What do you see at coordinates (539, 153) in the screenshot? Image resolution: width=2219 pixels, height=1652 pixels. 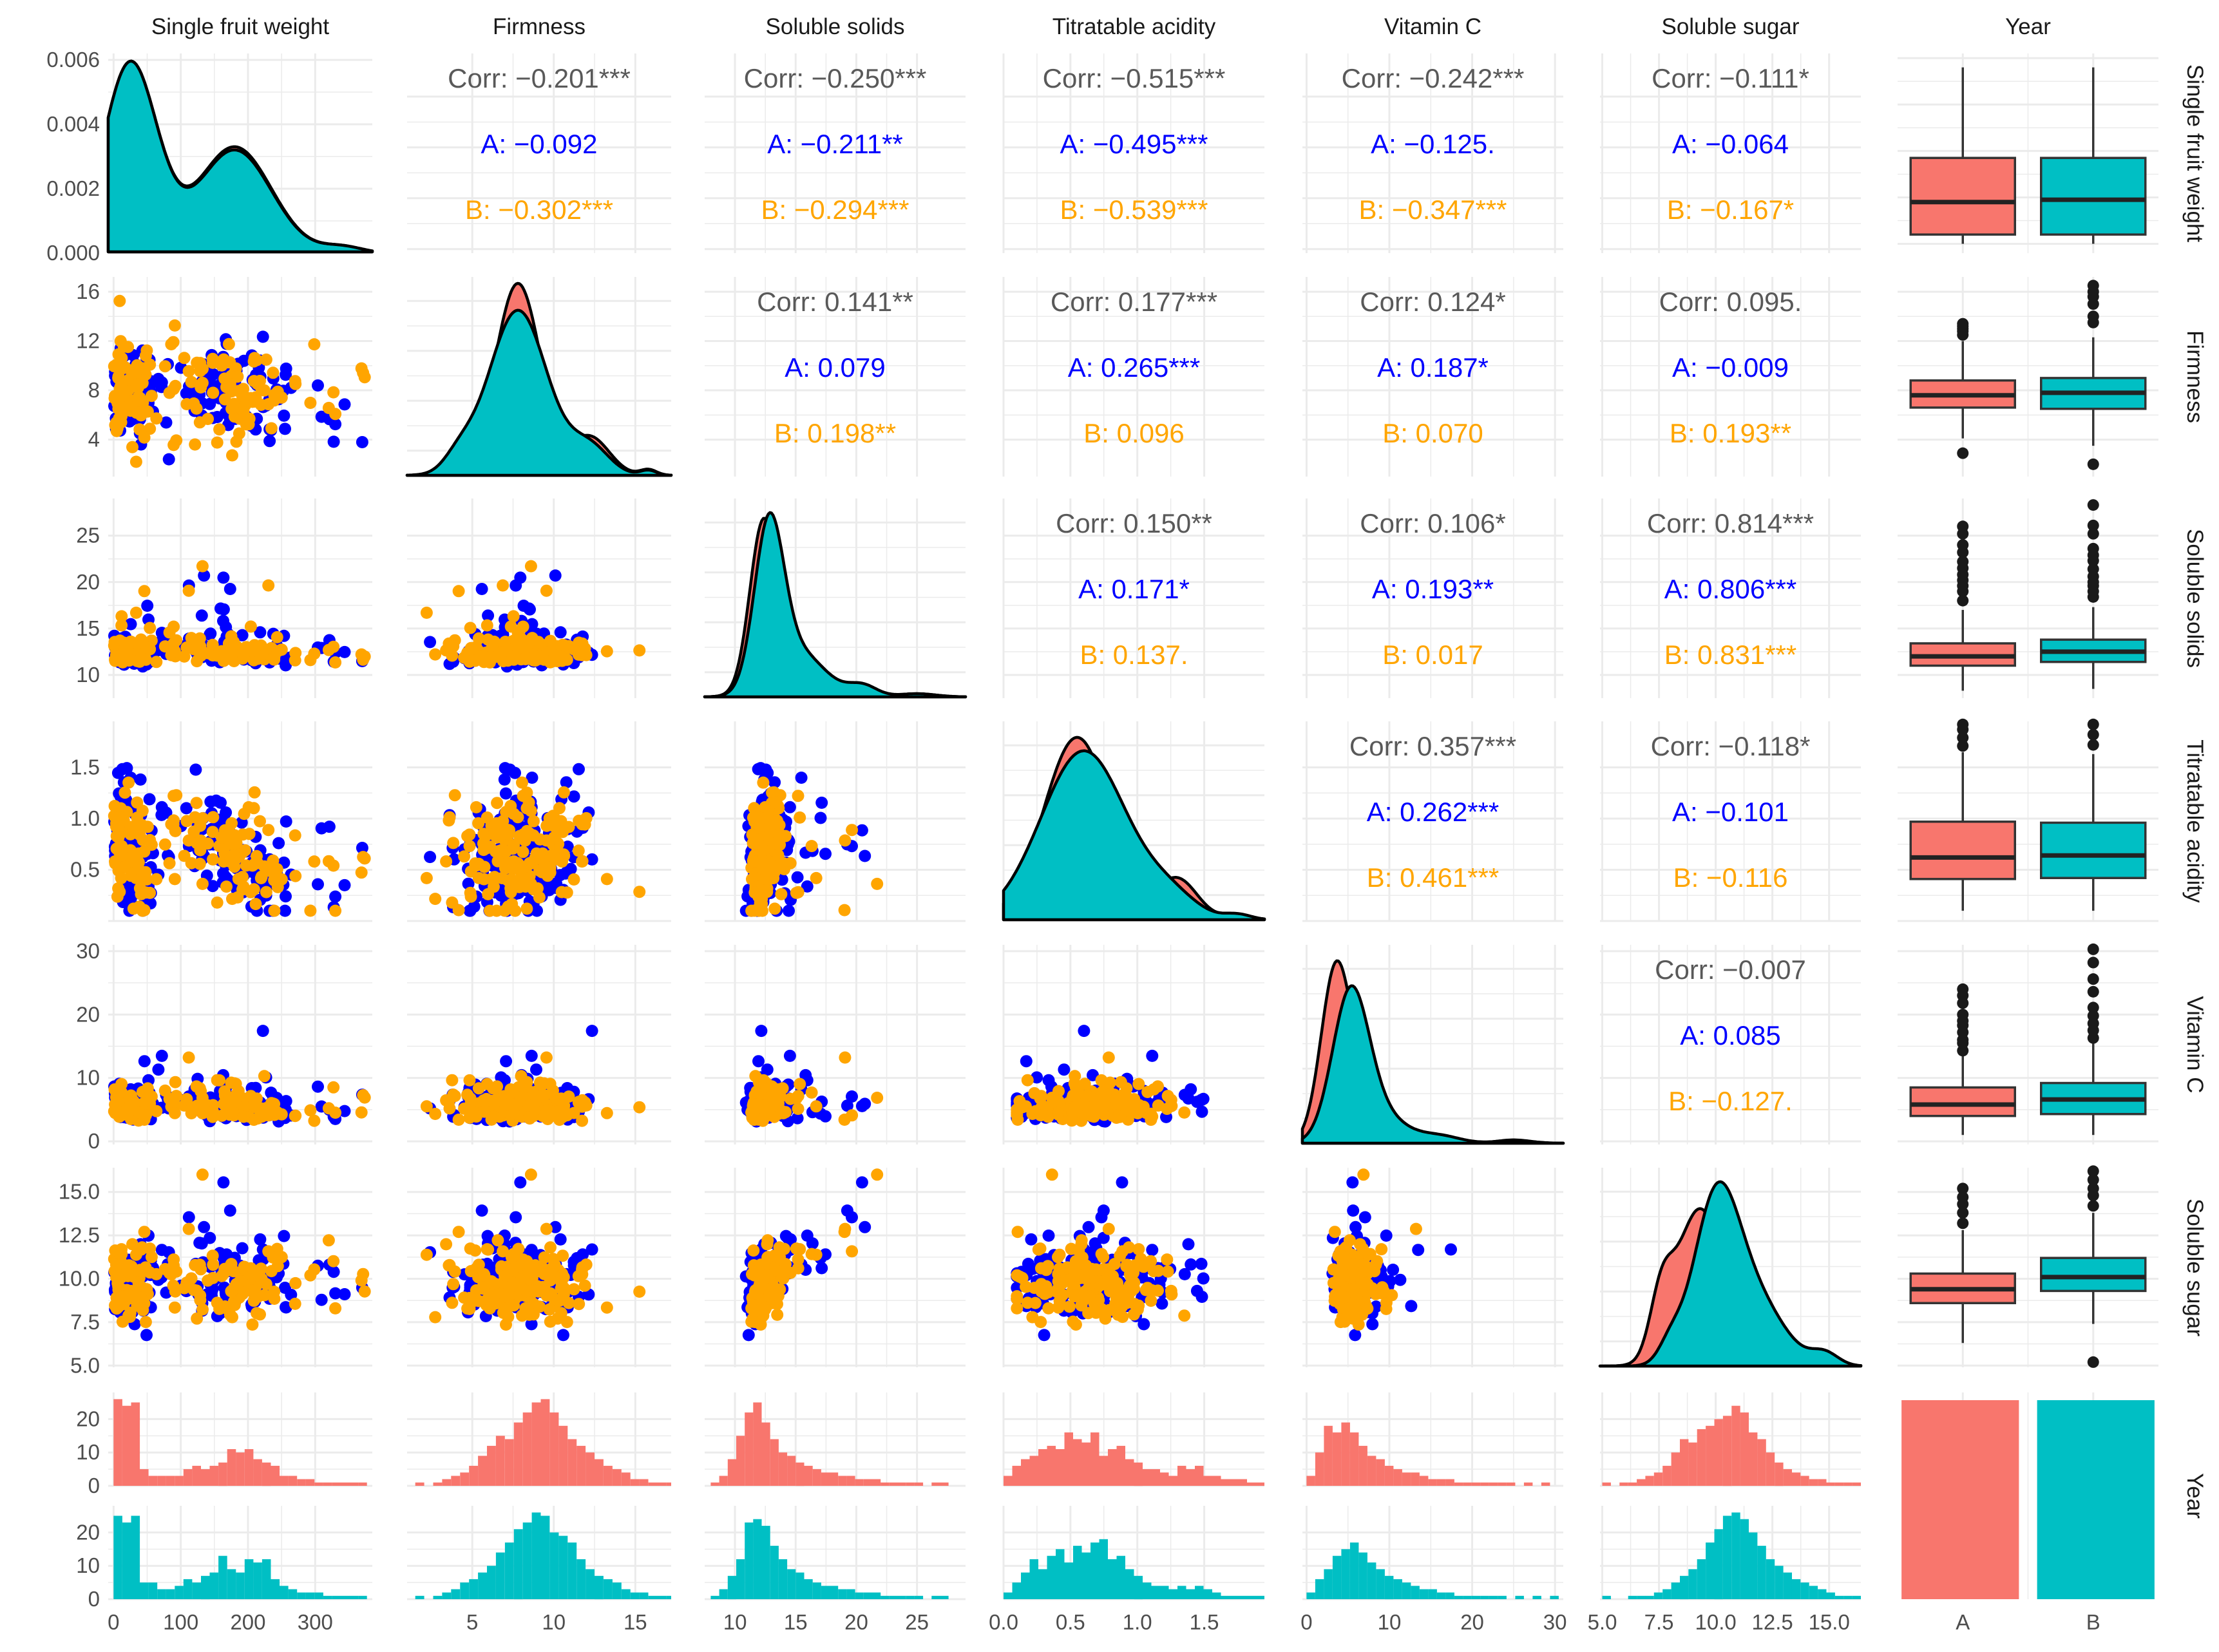 I see `panel-grid` at bounding box center [539, 153].